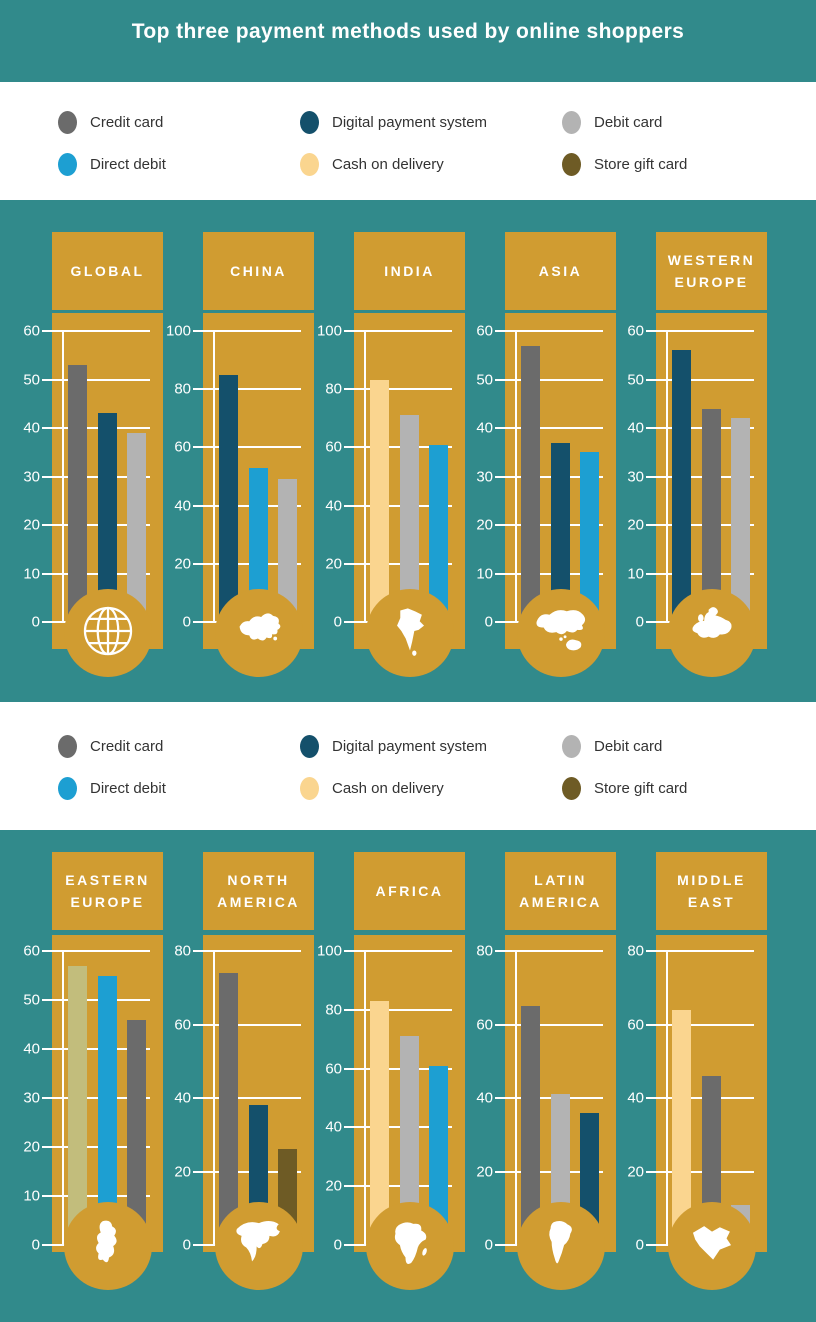 The height and width of the screenshot is (1322, 816). I want to click on legend-item-direct-debit: Direct debit, so click(179, 164).